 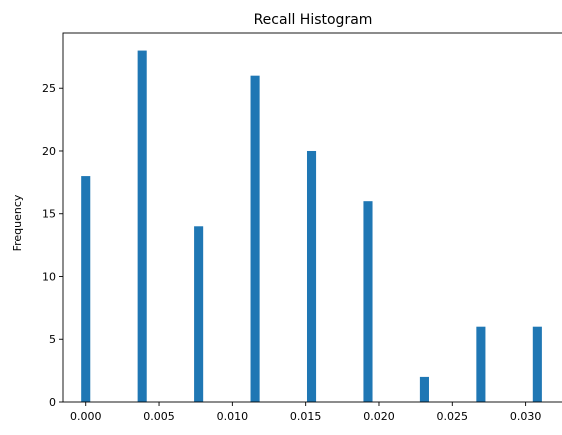 I want to click on y-tick-label: 5, so click(x=52, y=339).